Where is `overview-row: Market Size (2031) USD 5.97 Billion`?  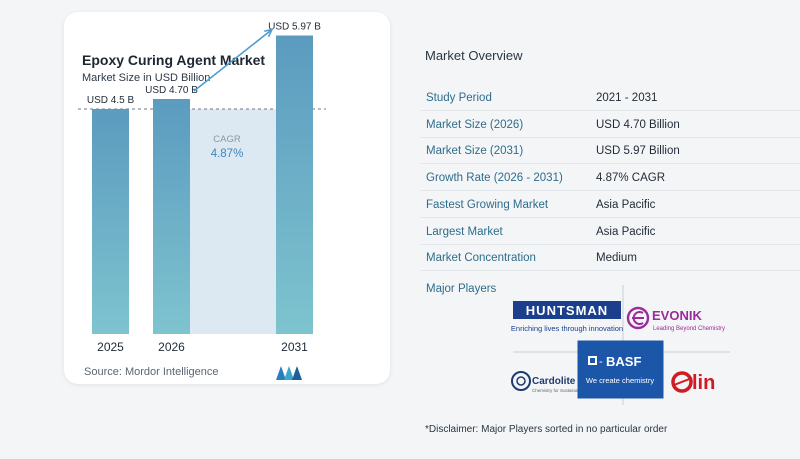 overview-row: Market Size (2031) USD 5.97 Billion is located at coordinates (610, 151).